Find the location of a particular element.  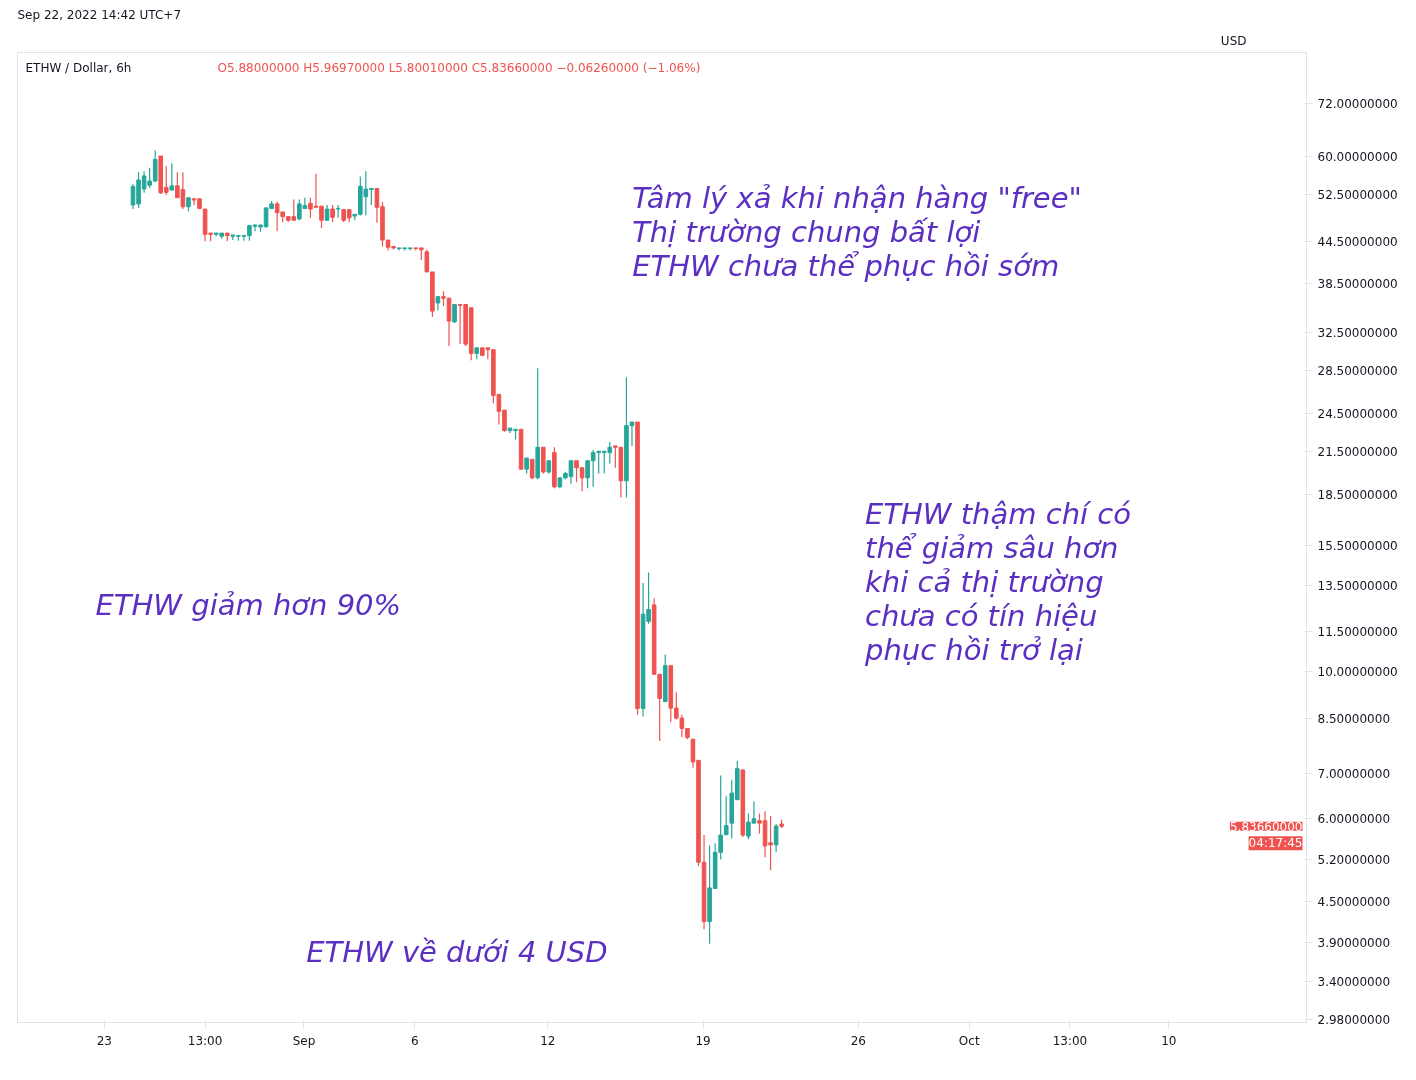

x-tick-label: 6 is located at coordinates (415, 1040).